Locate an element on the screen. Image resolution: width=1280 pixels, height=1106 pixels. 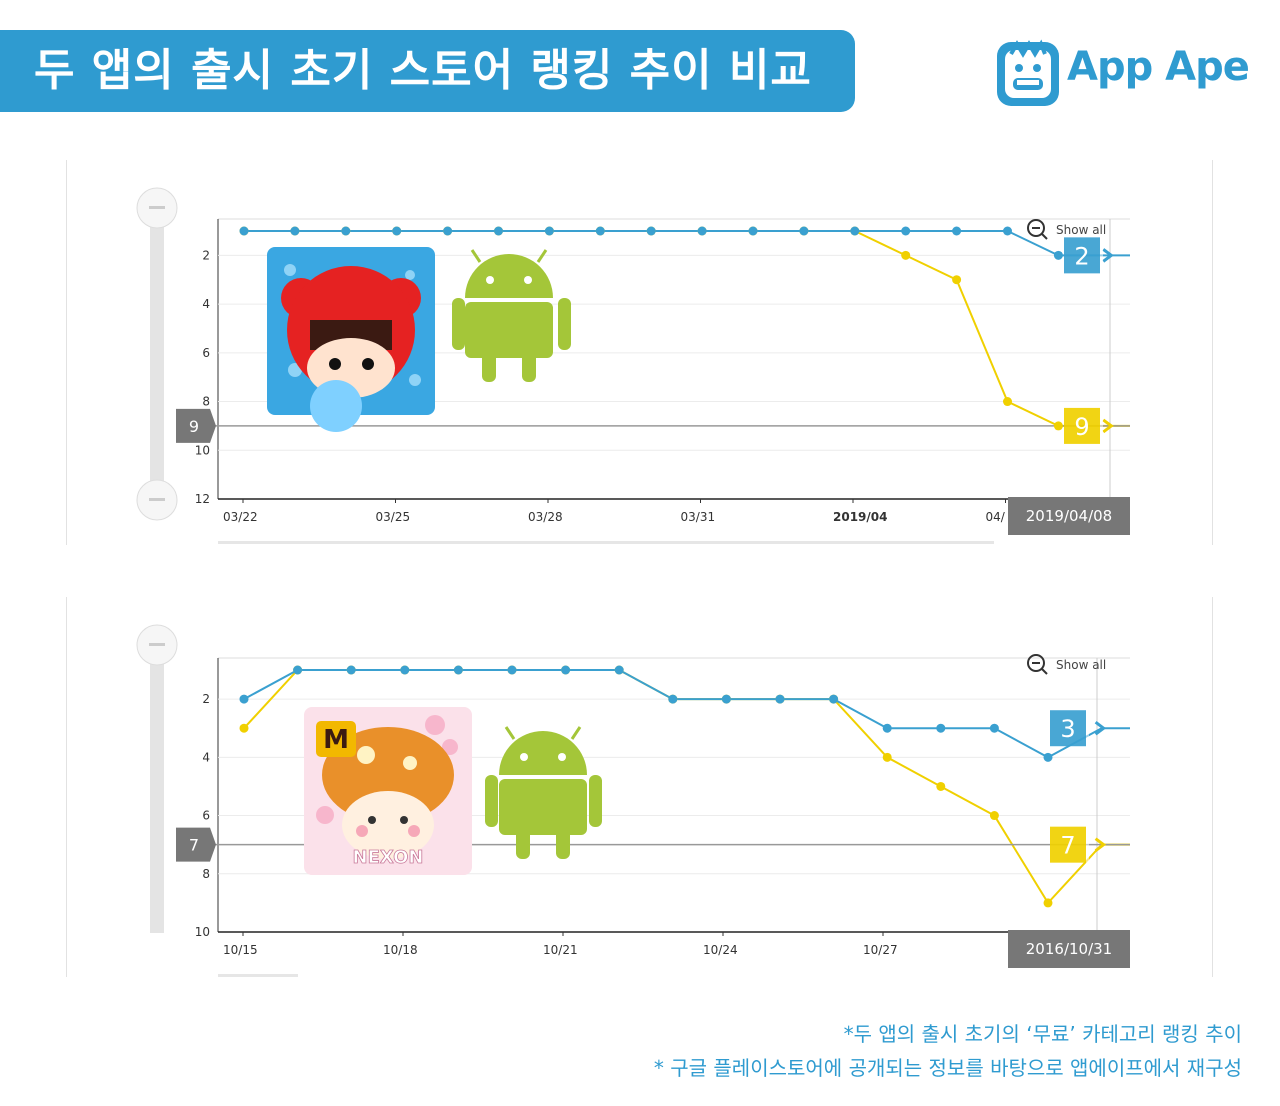
app-icon-badge: M is located at coordinates (336, 740).